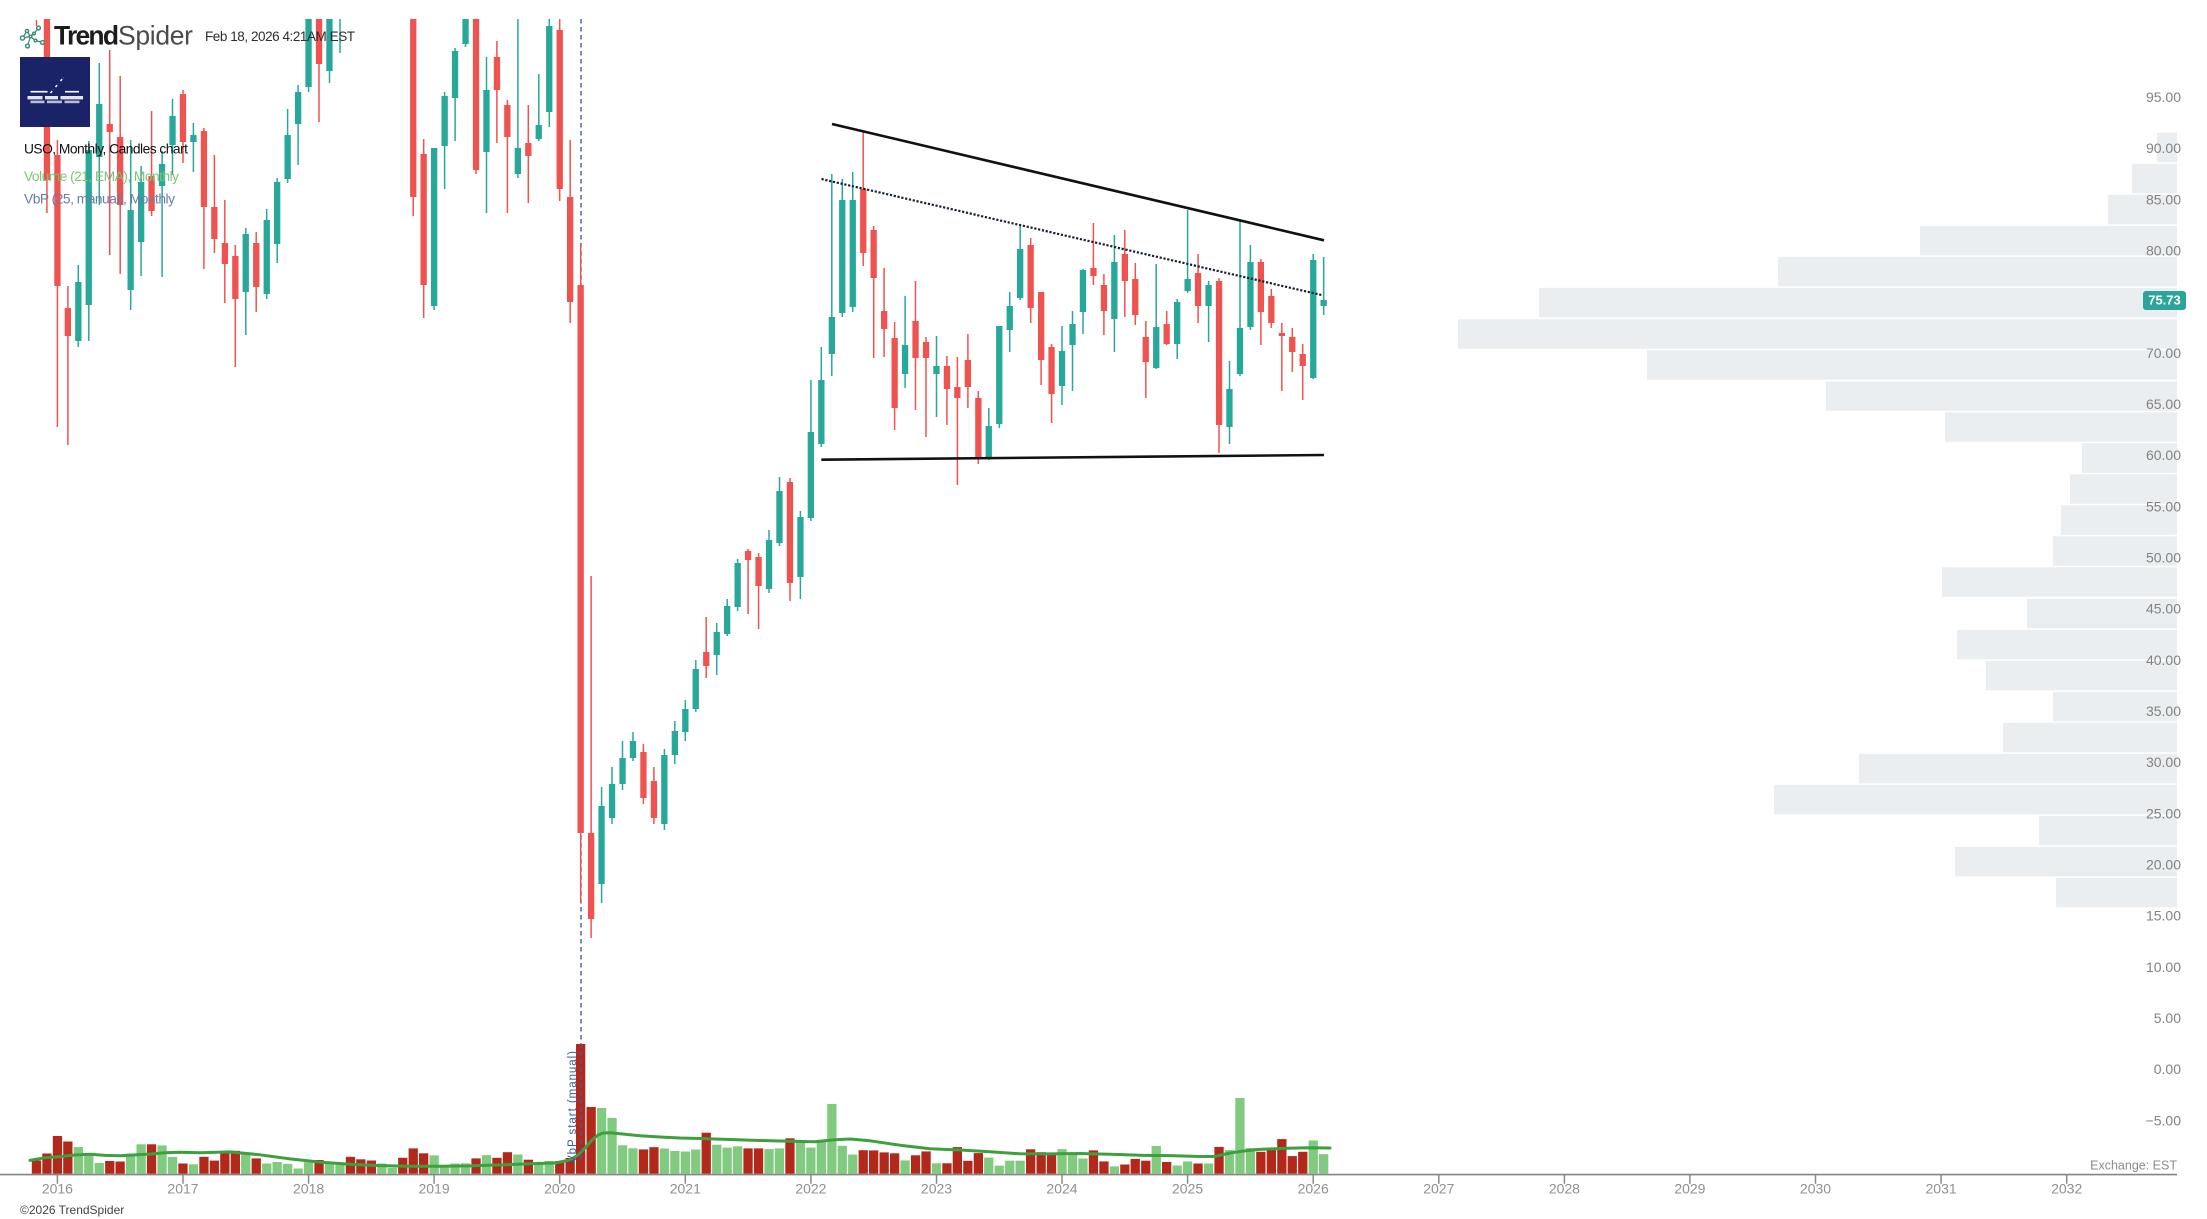 This screenshot has width=2207, height=1219. What do you see at coordinates (559, 1189) in the screenshot?
I see `svg-text: 2020` at bounding box center [559, 1189].